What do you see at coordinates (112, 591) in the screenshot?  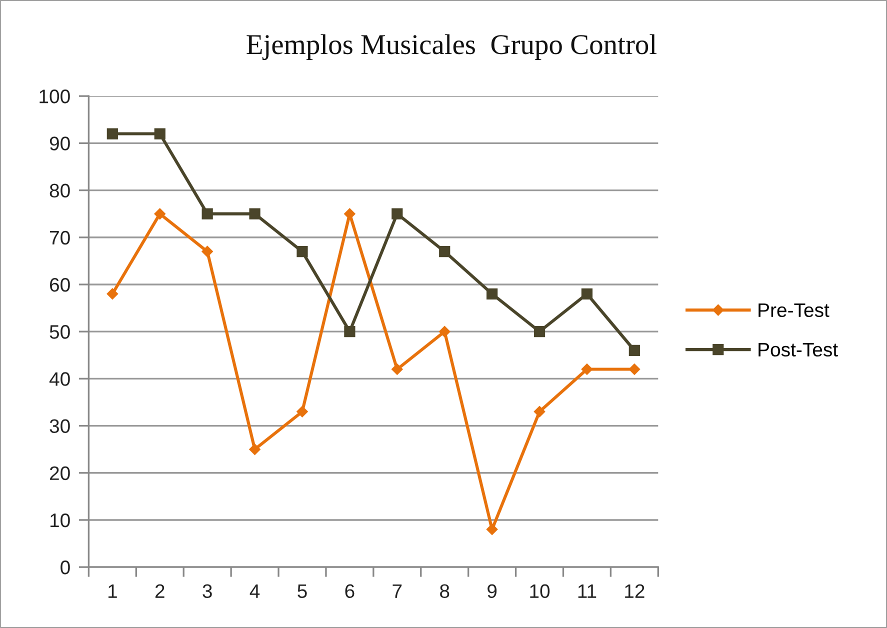 I see `x-tick-label: 1` at bounding box center [112, 591].